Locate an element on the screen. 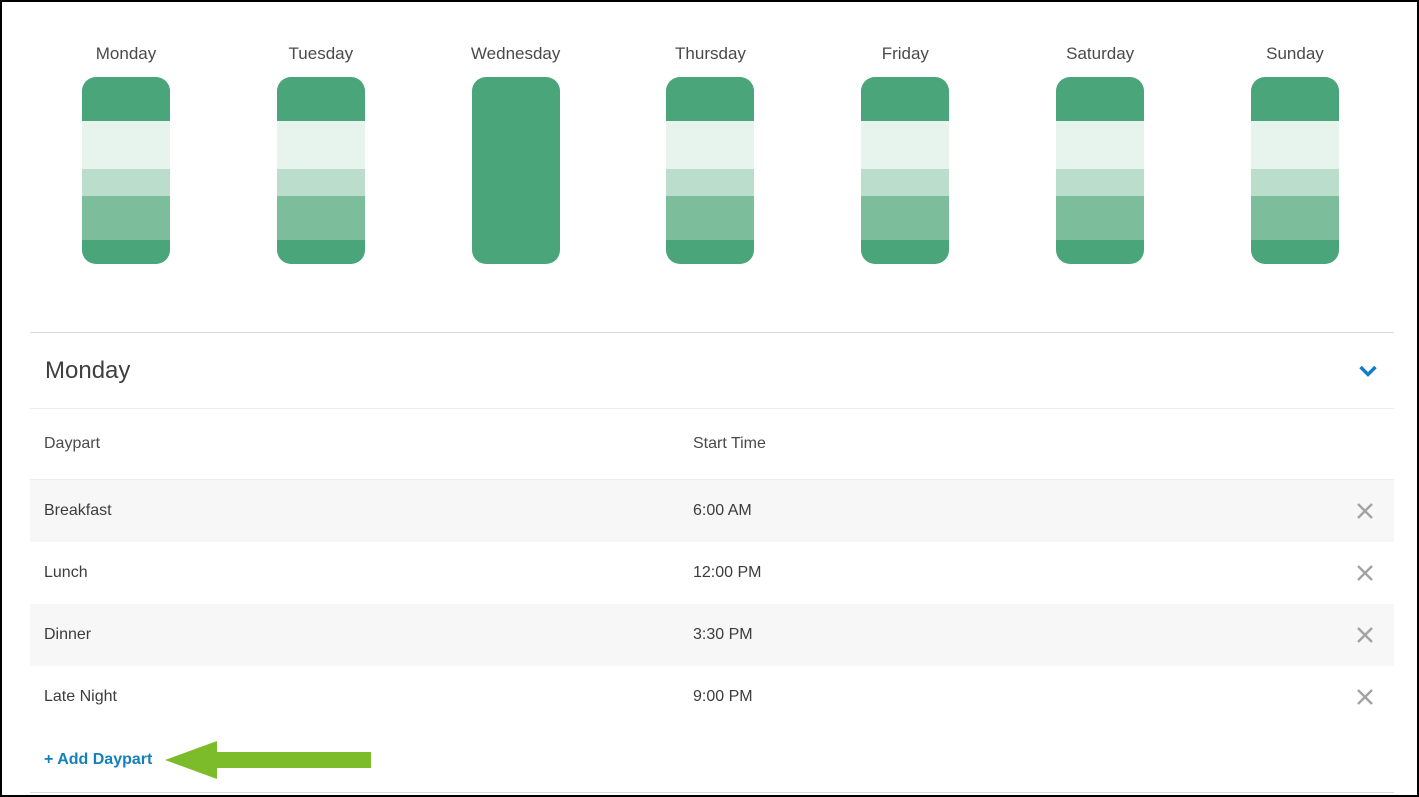 Image resolution: width=1419 pixels, height=797 pixels. day-label: Friday is located at coordinates (905, 53).